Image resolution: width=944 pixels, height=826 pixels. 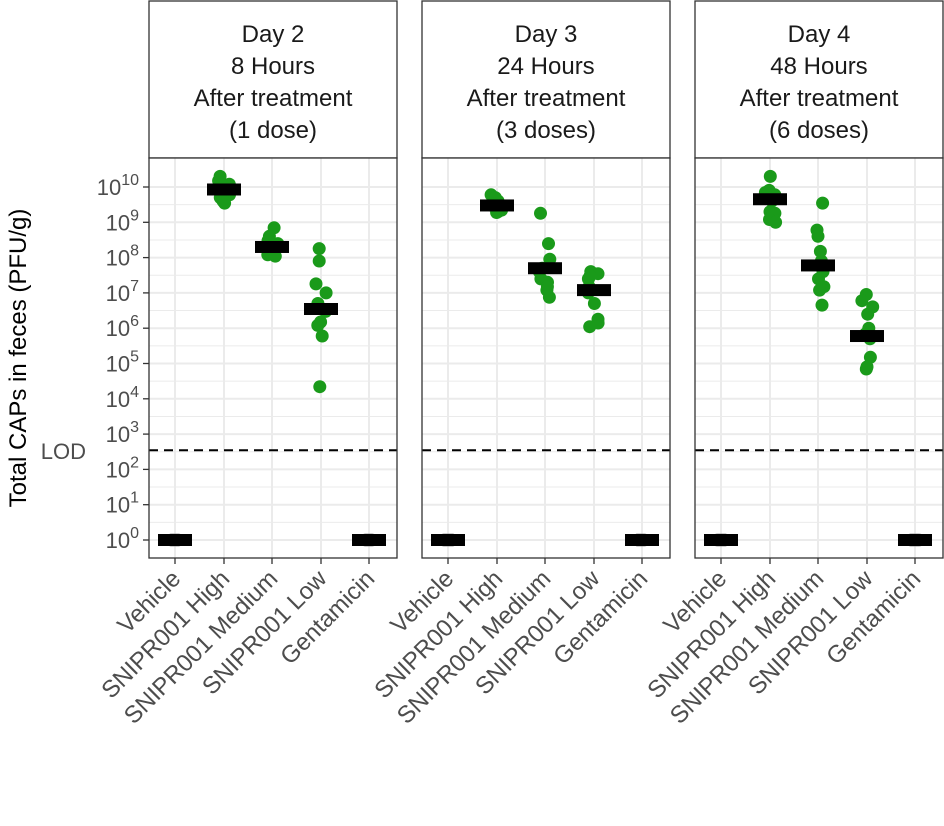 What do you see at coordinates (122, 221) in the screenshot?
I see `y-tick-label: 10⁹` at bounding box center [122, 221].